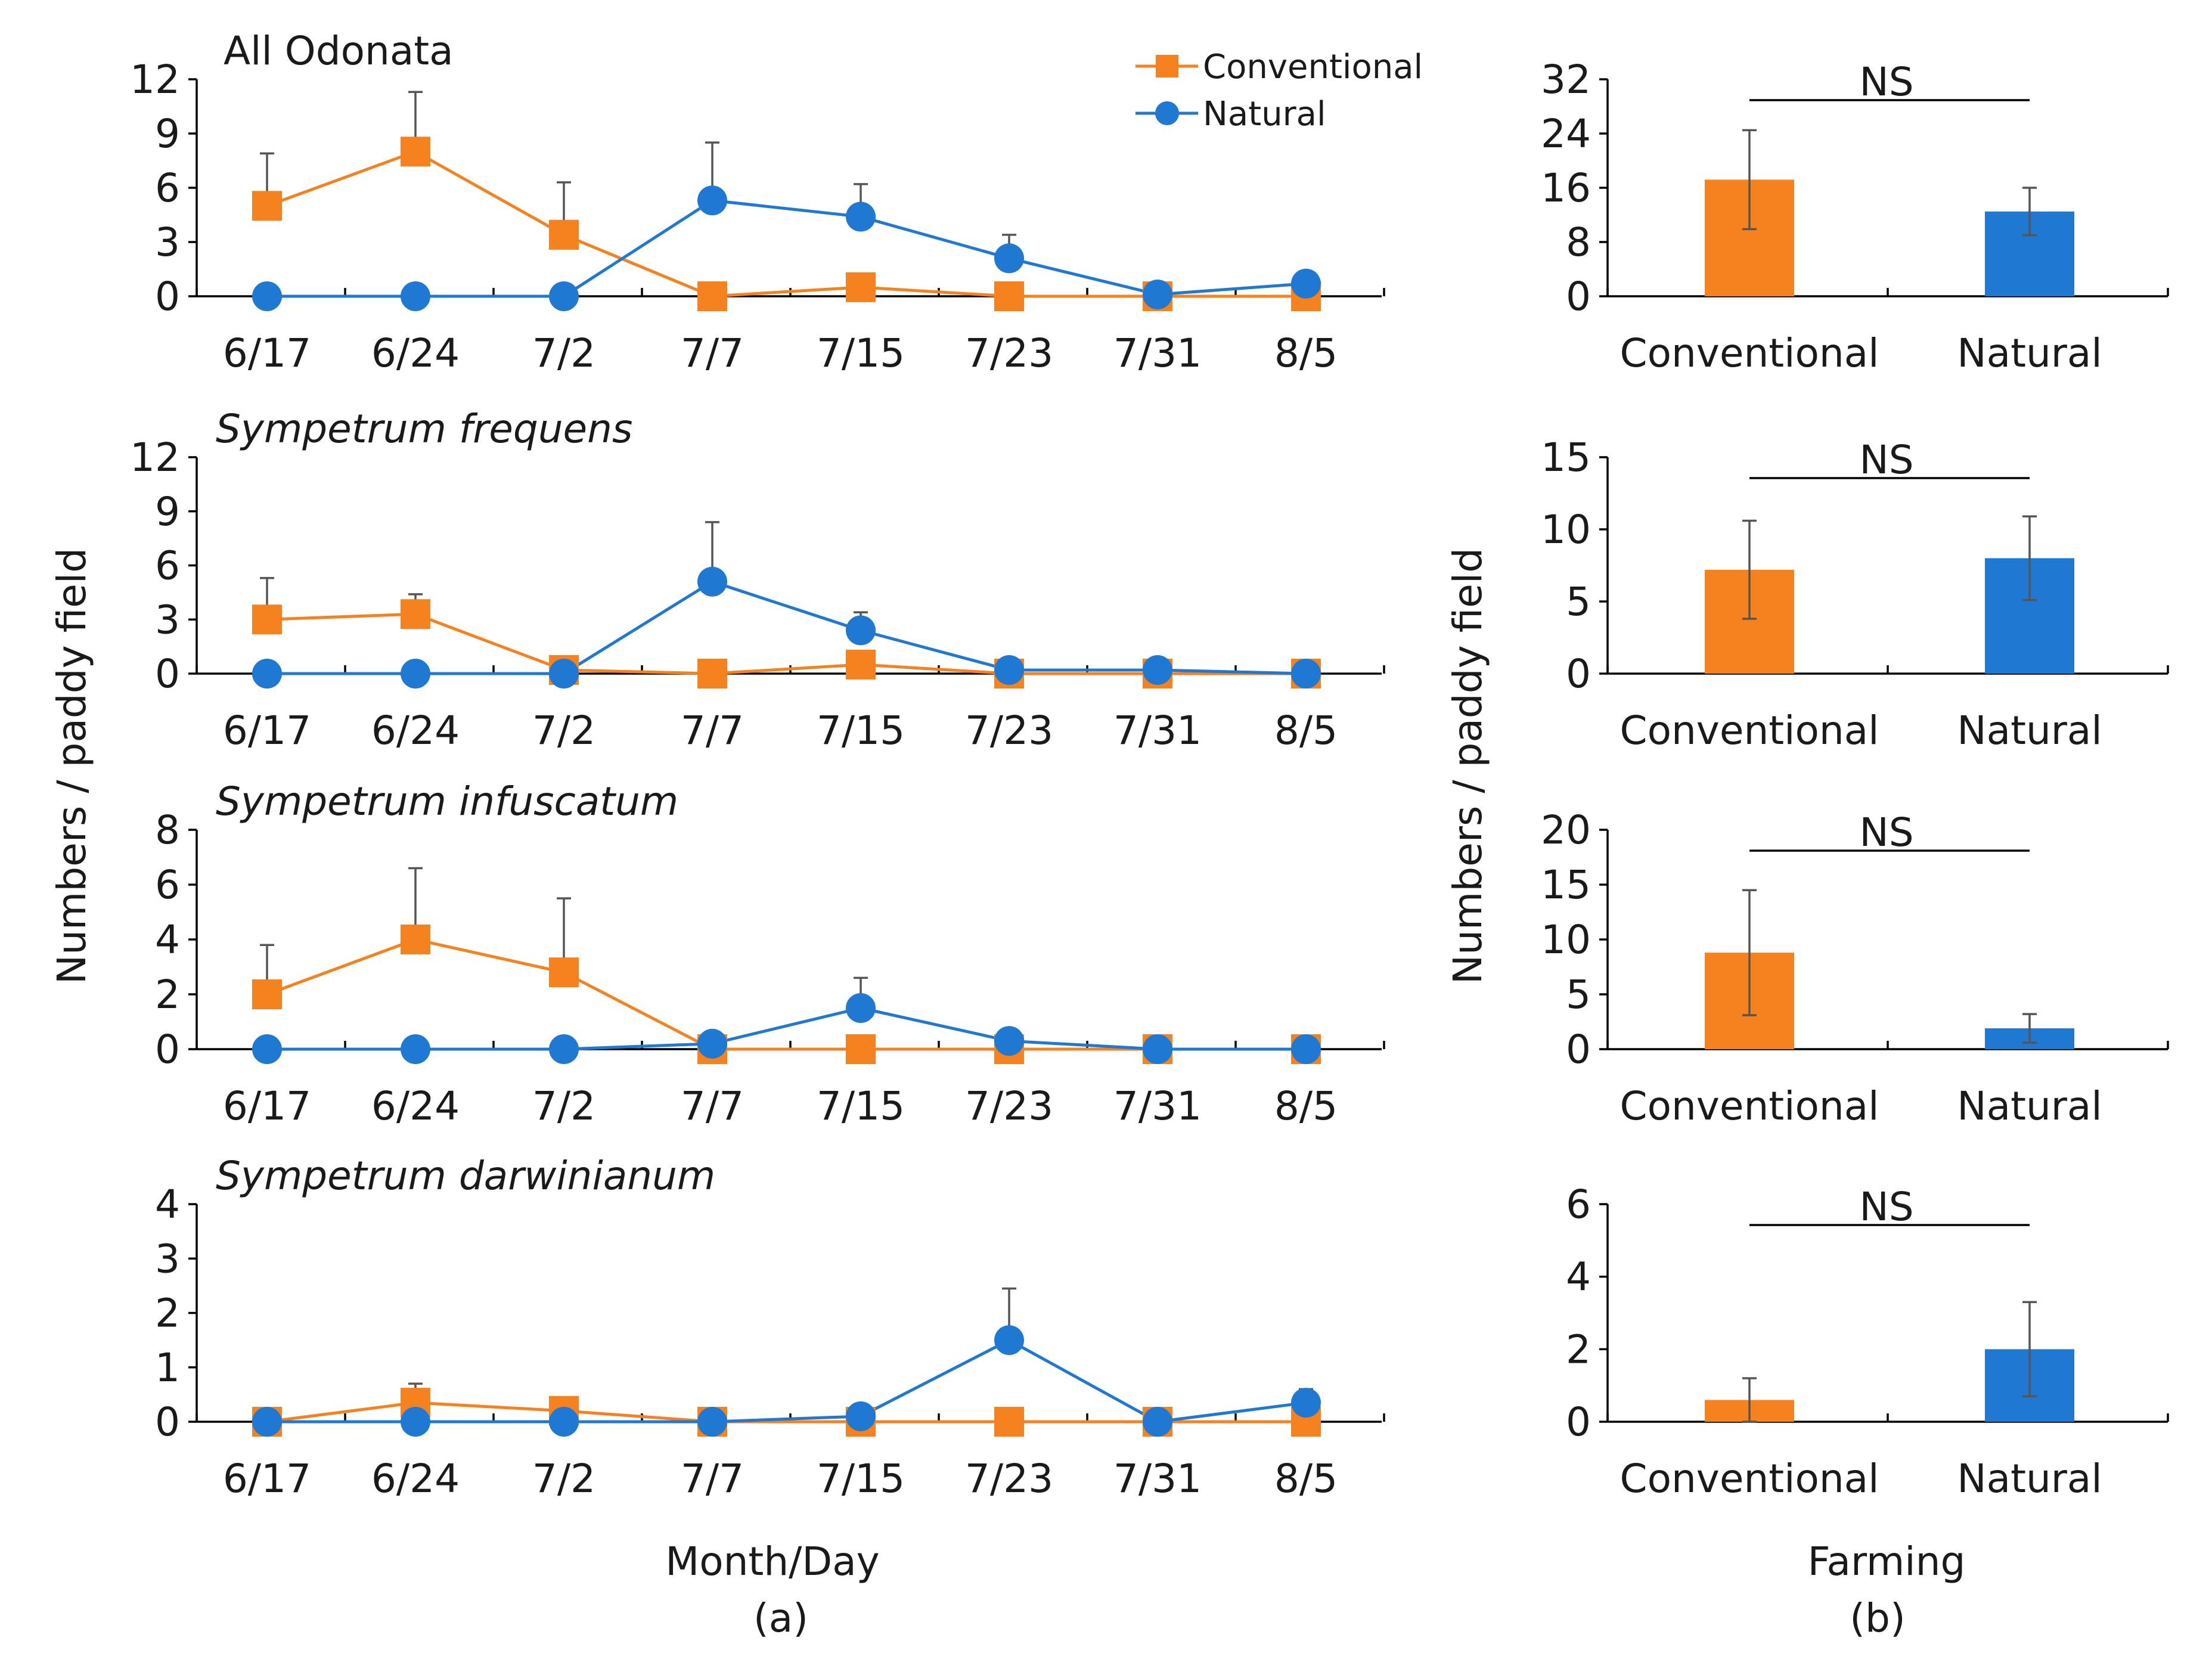 The width and height of the screenshot is (2212, 1659). I want to click on series-line-conventional, so click(786, 224).